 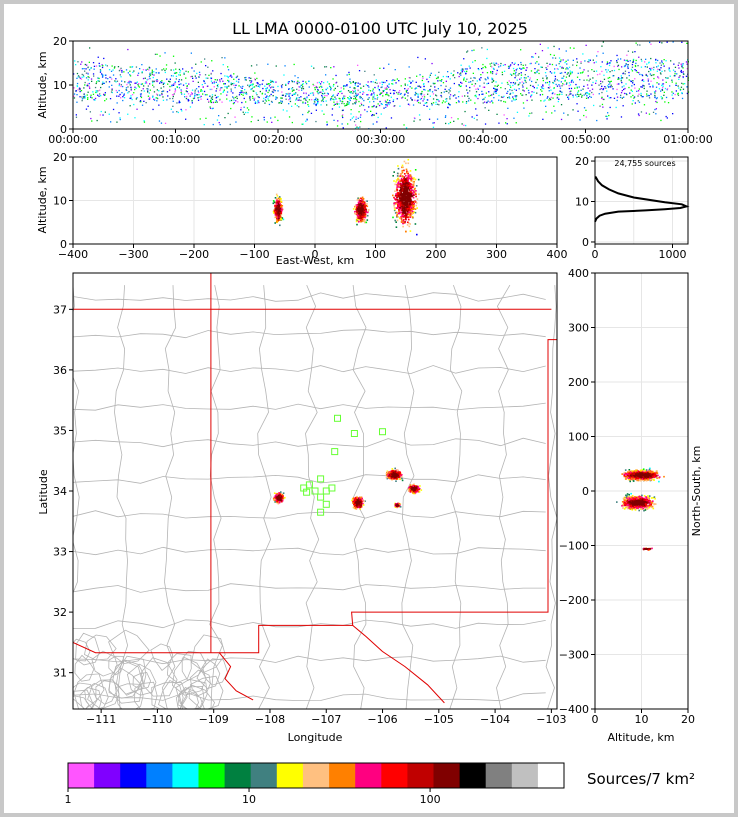 I want to click on y-tick-label: 0, so click(x=63, y=244).